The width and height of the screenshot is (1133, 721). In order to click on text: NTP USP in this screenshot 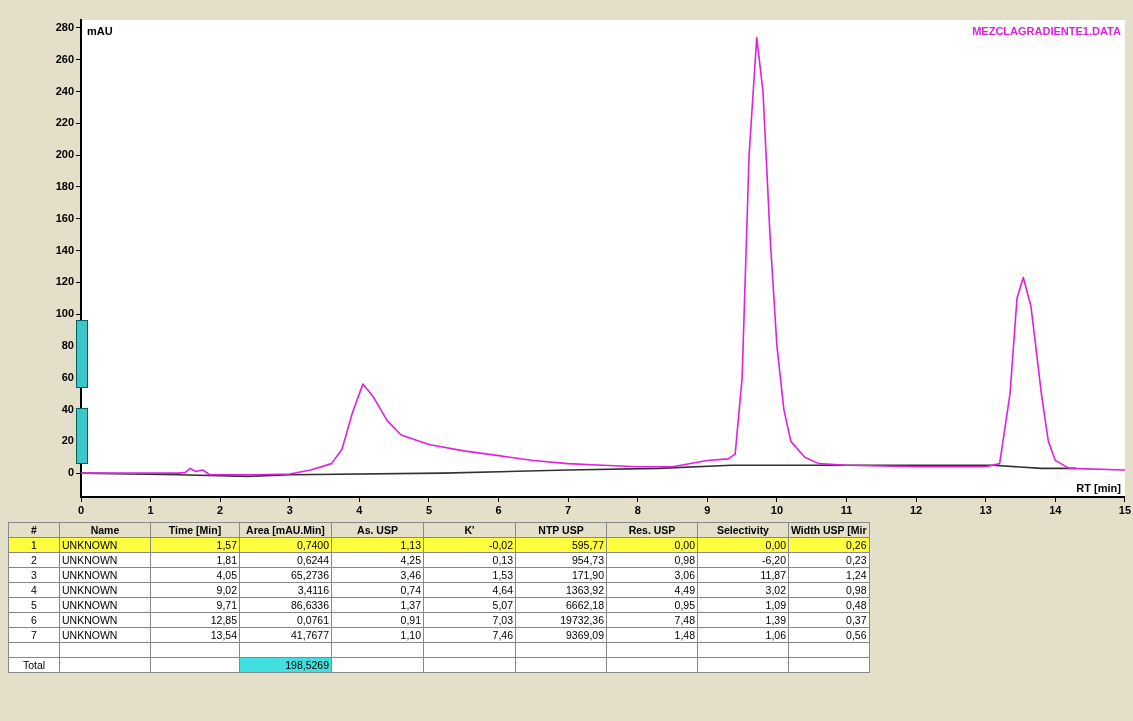, I will do `click(561, 530)`.